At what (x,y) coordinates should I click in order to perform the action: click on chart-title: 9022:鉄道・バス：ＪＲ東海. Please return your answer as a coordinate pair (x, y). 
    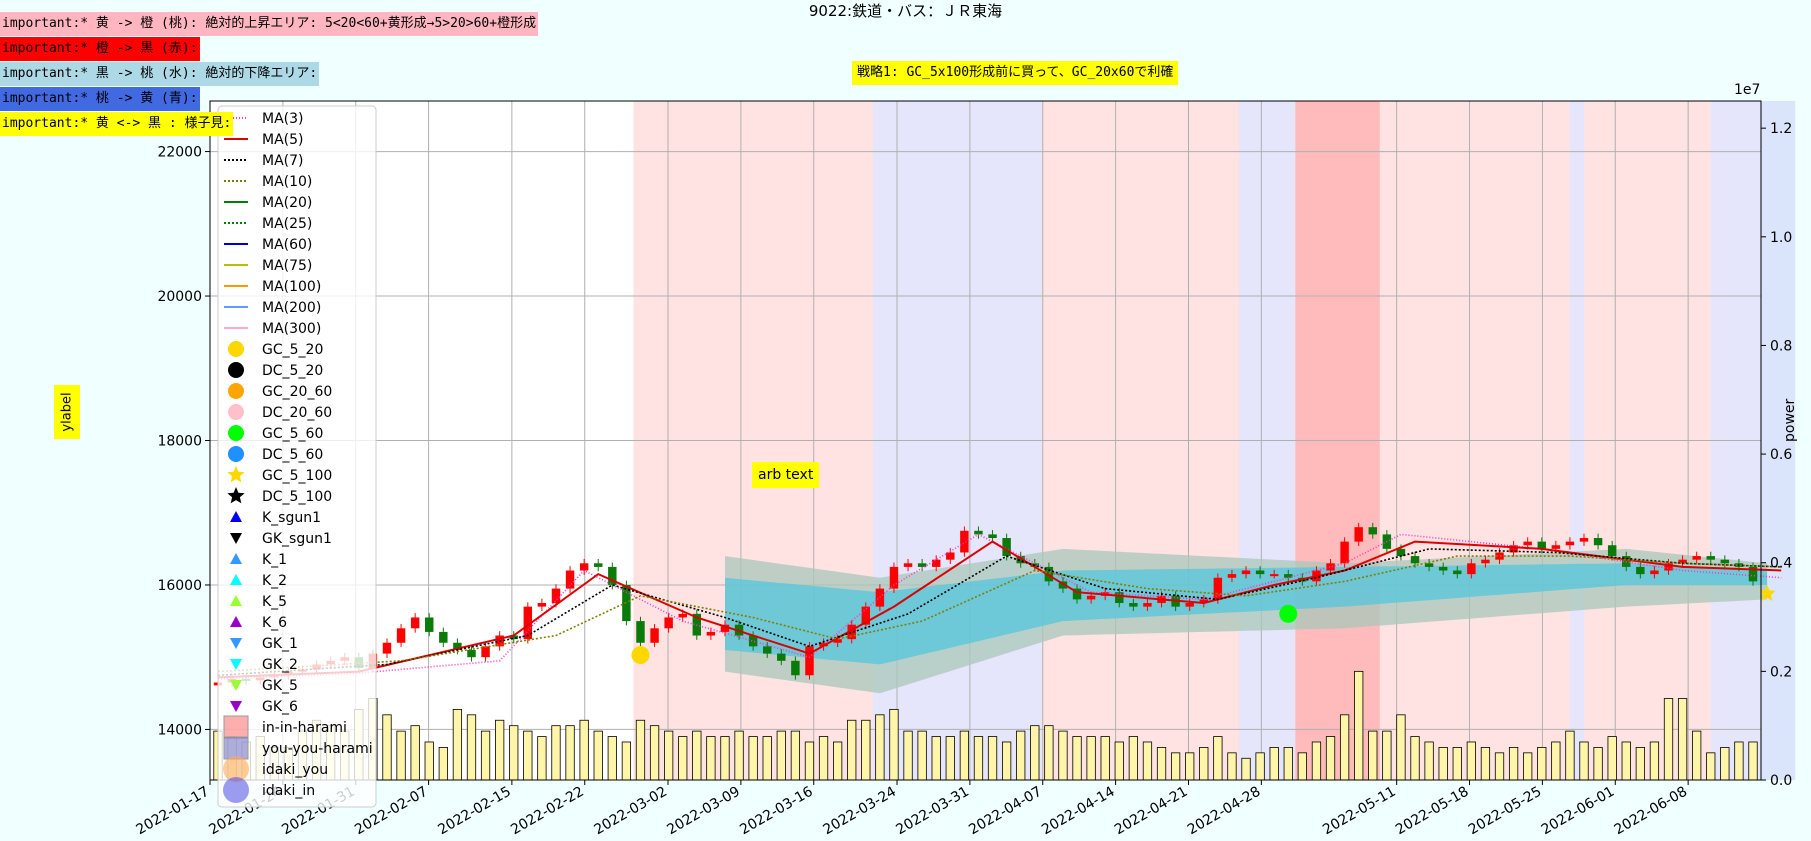
    Looking at the image, I should click on (905, 11).